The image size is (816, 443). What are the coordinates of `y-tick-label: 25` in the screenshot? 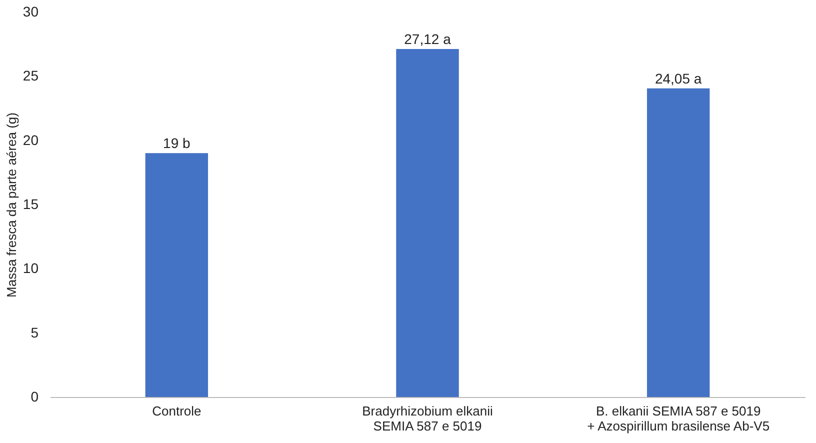 It's located at (30, 76).